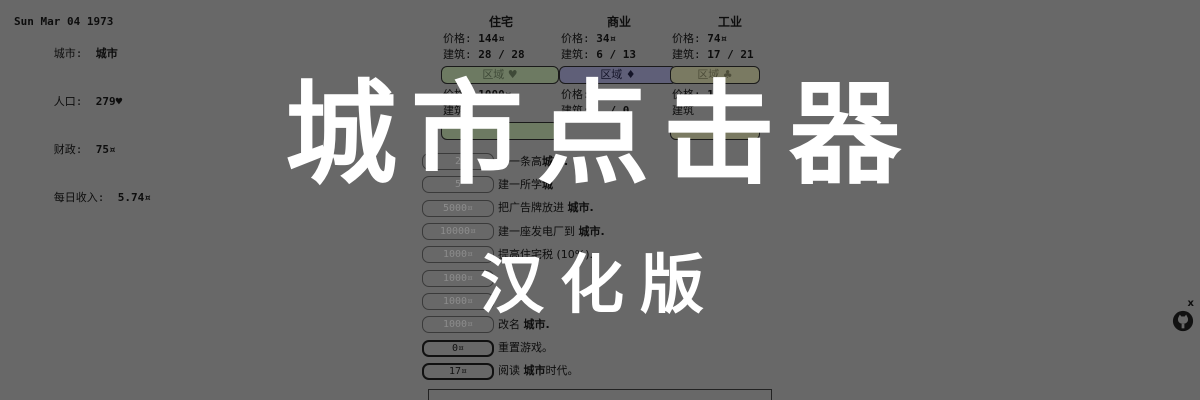 The image size is (1200, 400). I want to click on action-tail: 时代。, so click(562, 371).